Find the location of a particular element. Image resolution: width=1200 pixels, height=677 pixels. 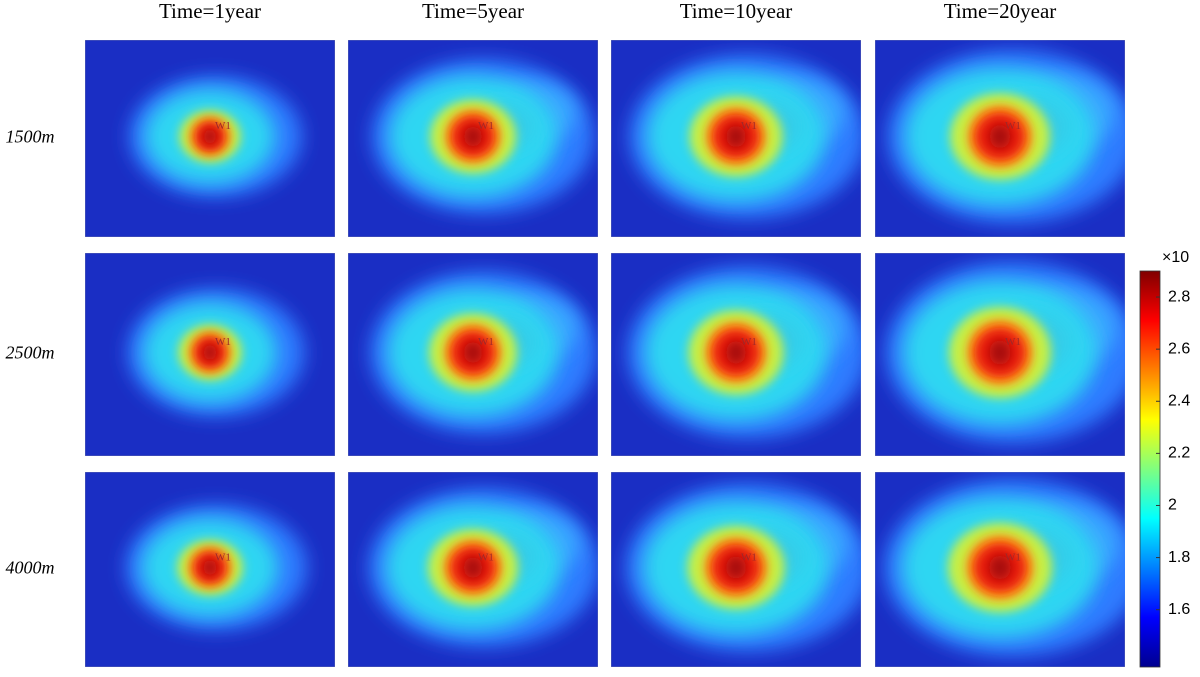

row-label: 2500m is located at coordinates (30, 353).